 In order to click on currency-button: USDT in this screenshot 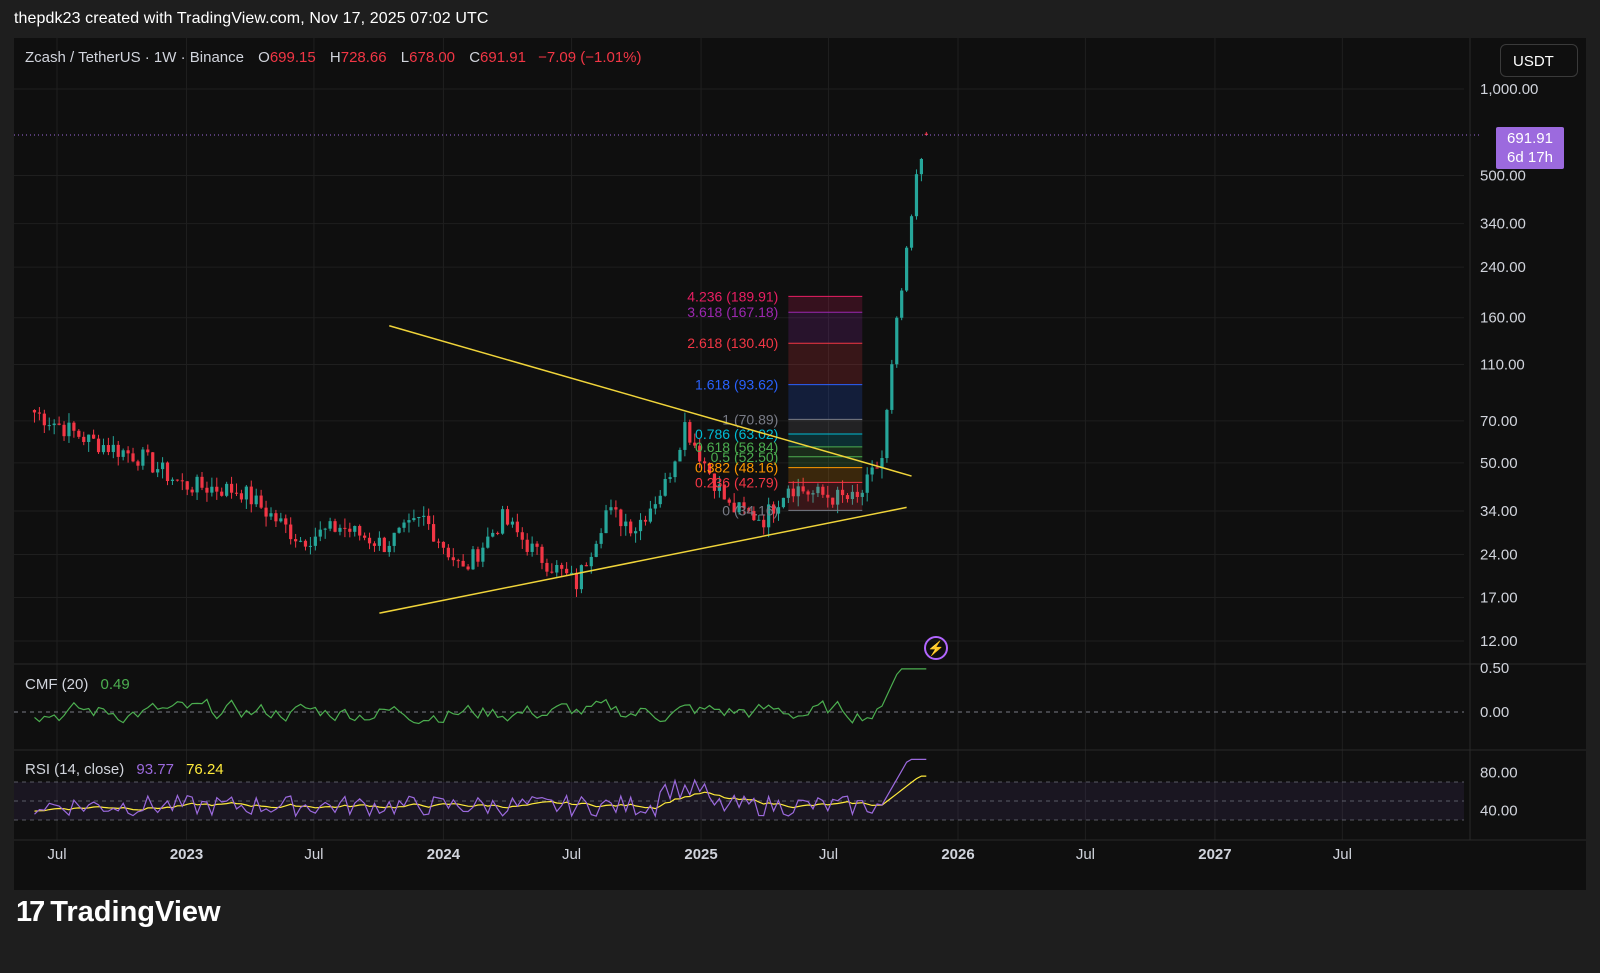, I will do `click(1539, 60)`.